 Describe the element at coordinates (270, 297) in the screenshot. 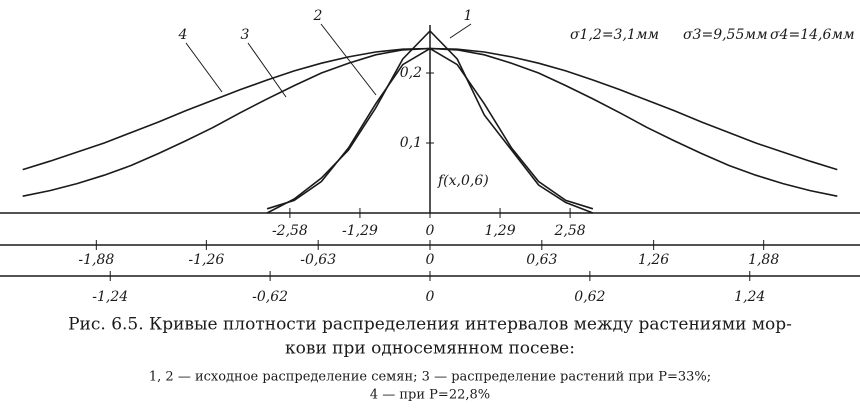

I see `x-tick-label: -0,62` at that location.